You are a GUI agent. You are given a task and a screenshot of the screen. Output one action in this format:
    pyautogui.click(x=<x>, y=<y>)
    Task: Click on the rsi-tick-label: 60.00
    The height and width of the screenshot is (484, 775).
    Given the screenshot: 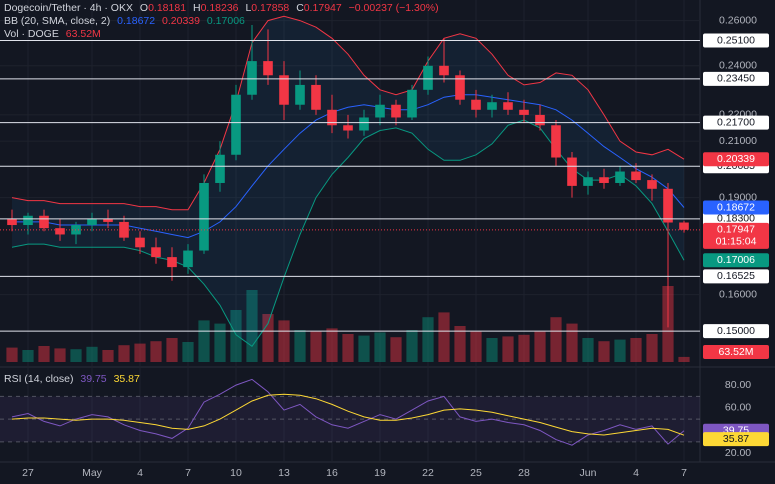 What is the action you would take?
    pyautogui.click(x=738, y=408)
    